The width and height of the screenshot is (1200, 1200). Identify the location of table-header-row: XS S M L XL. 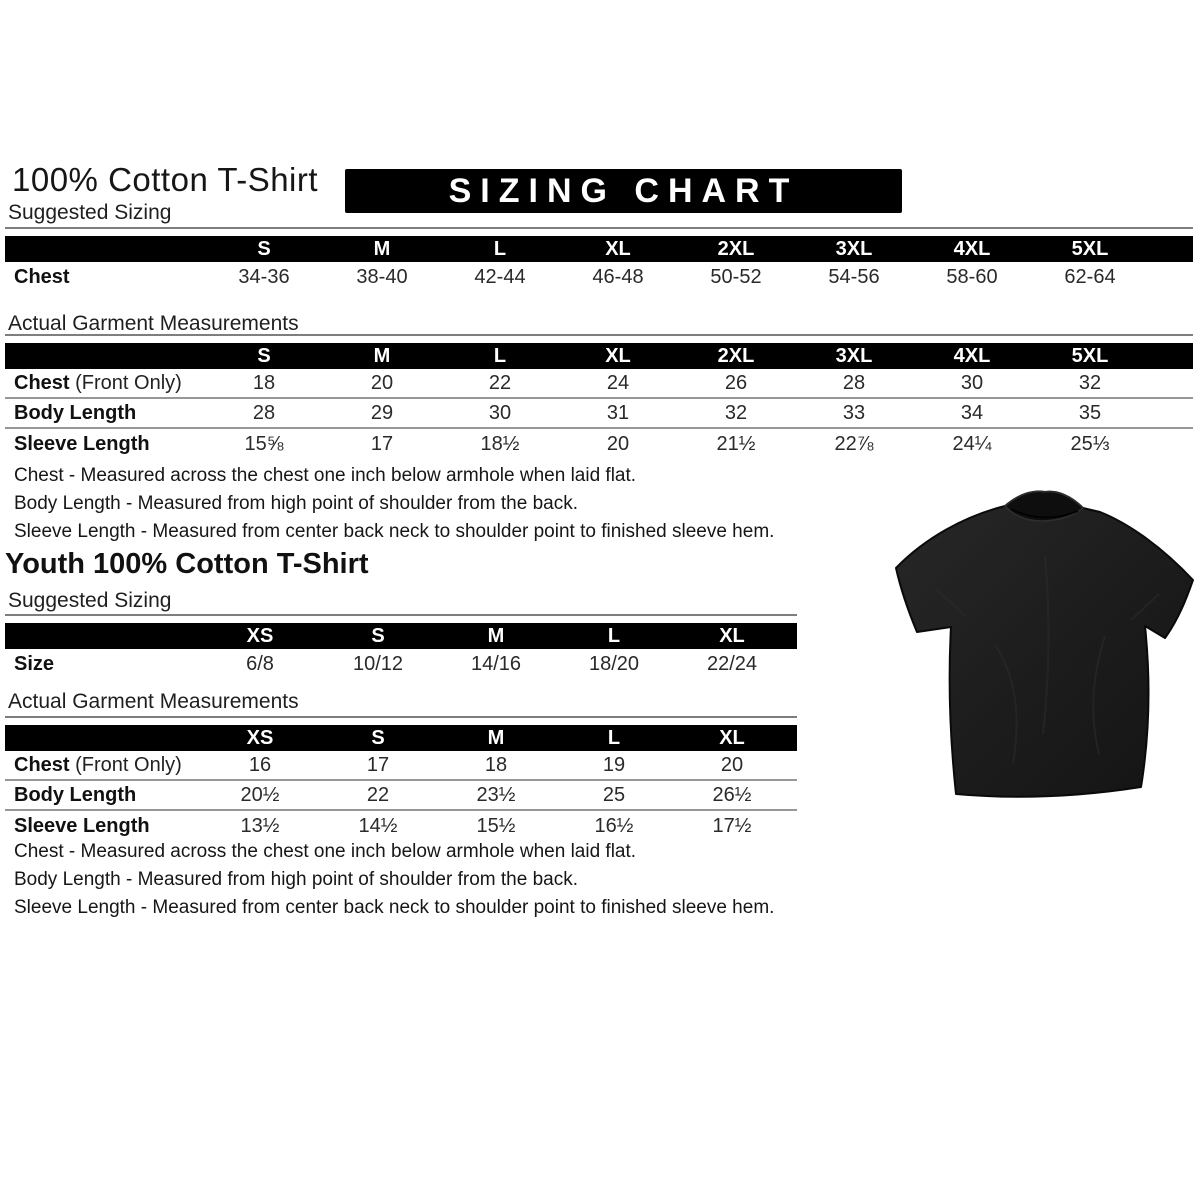
(401, 636).